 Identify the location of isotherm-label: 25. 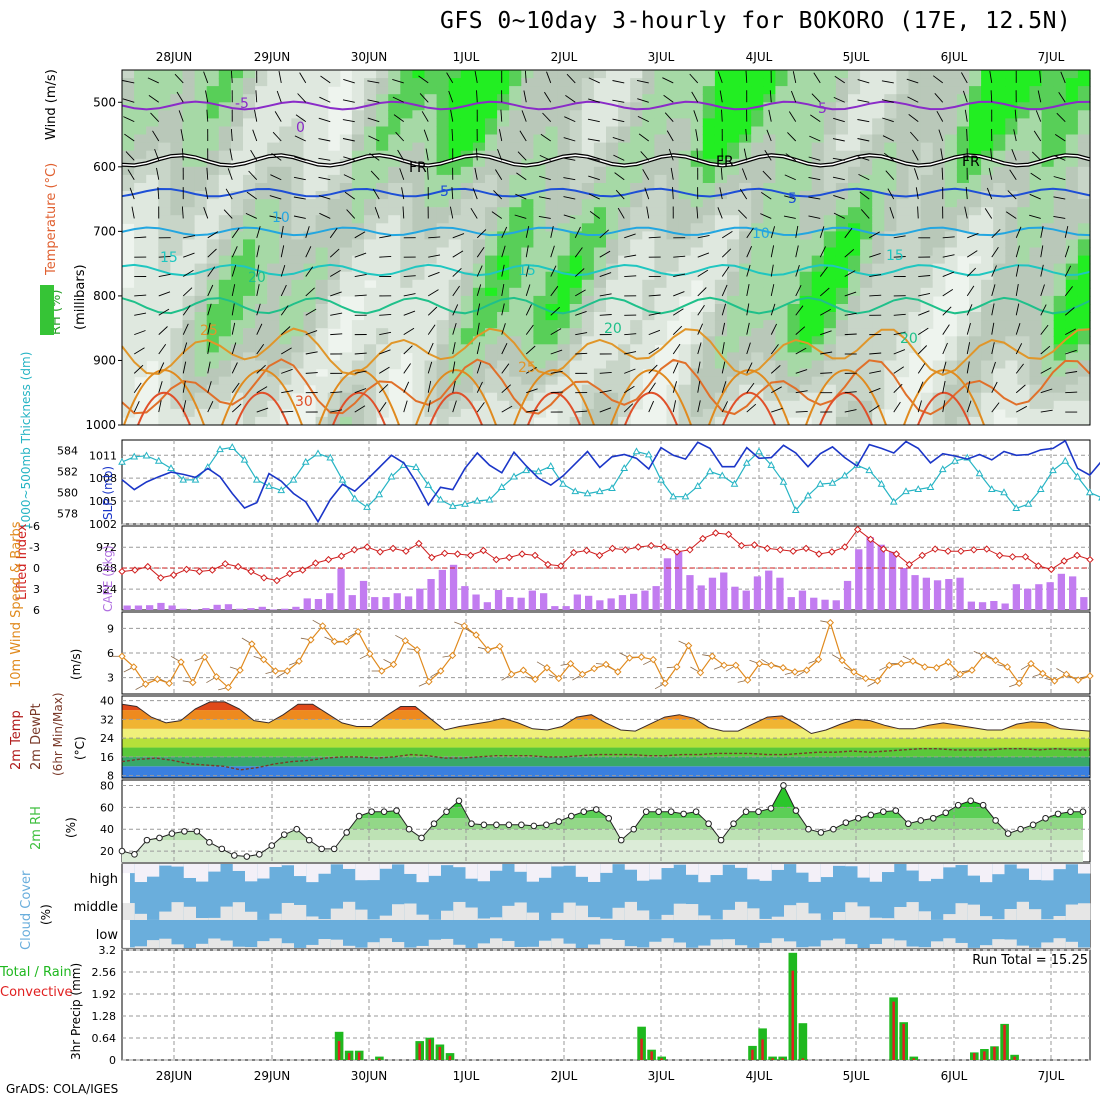
(527, 368).